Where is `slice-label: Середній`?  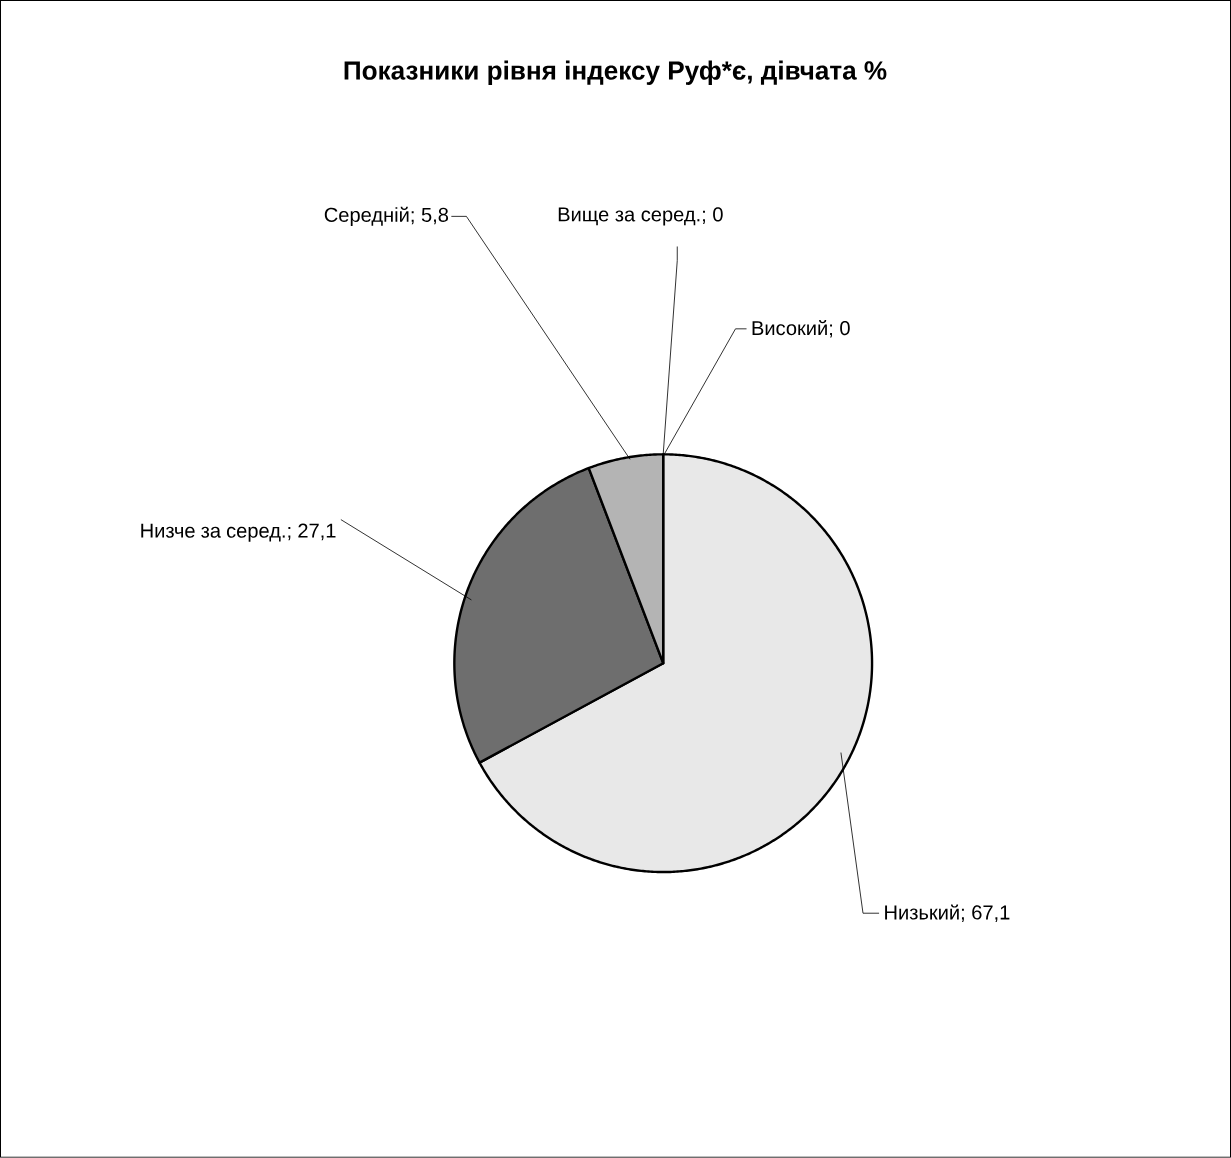 slice-label: Середній is located at coordinates (366, 216).